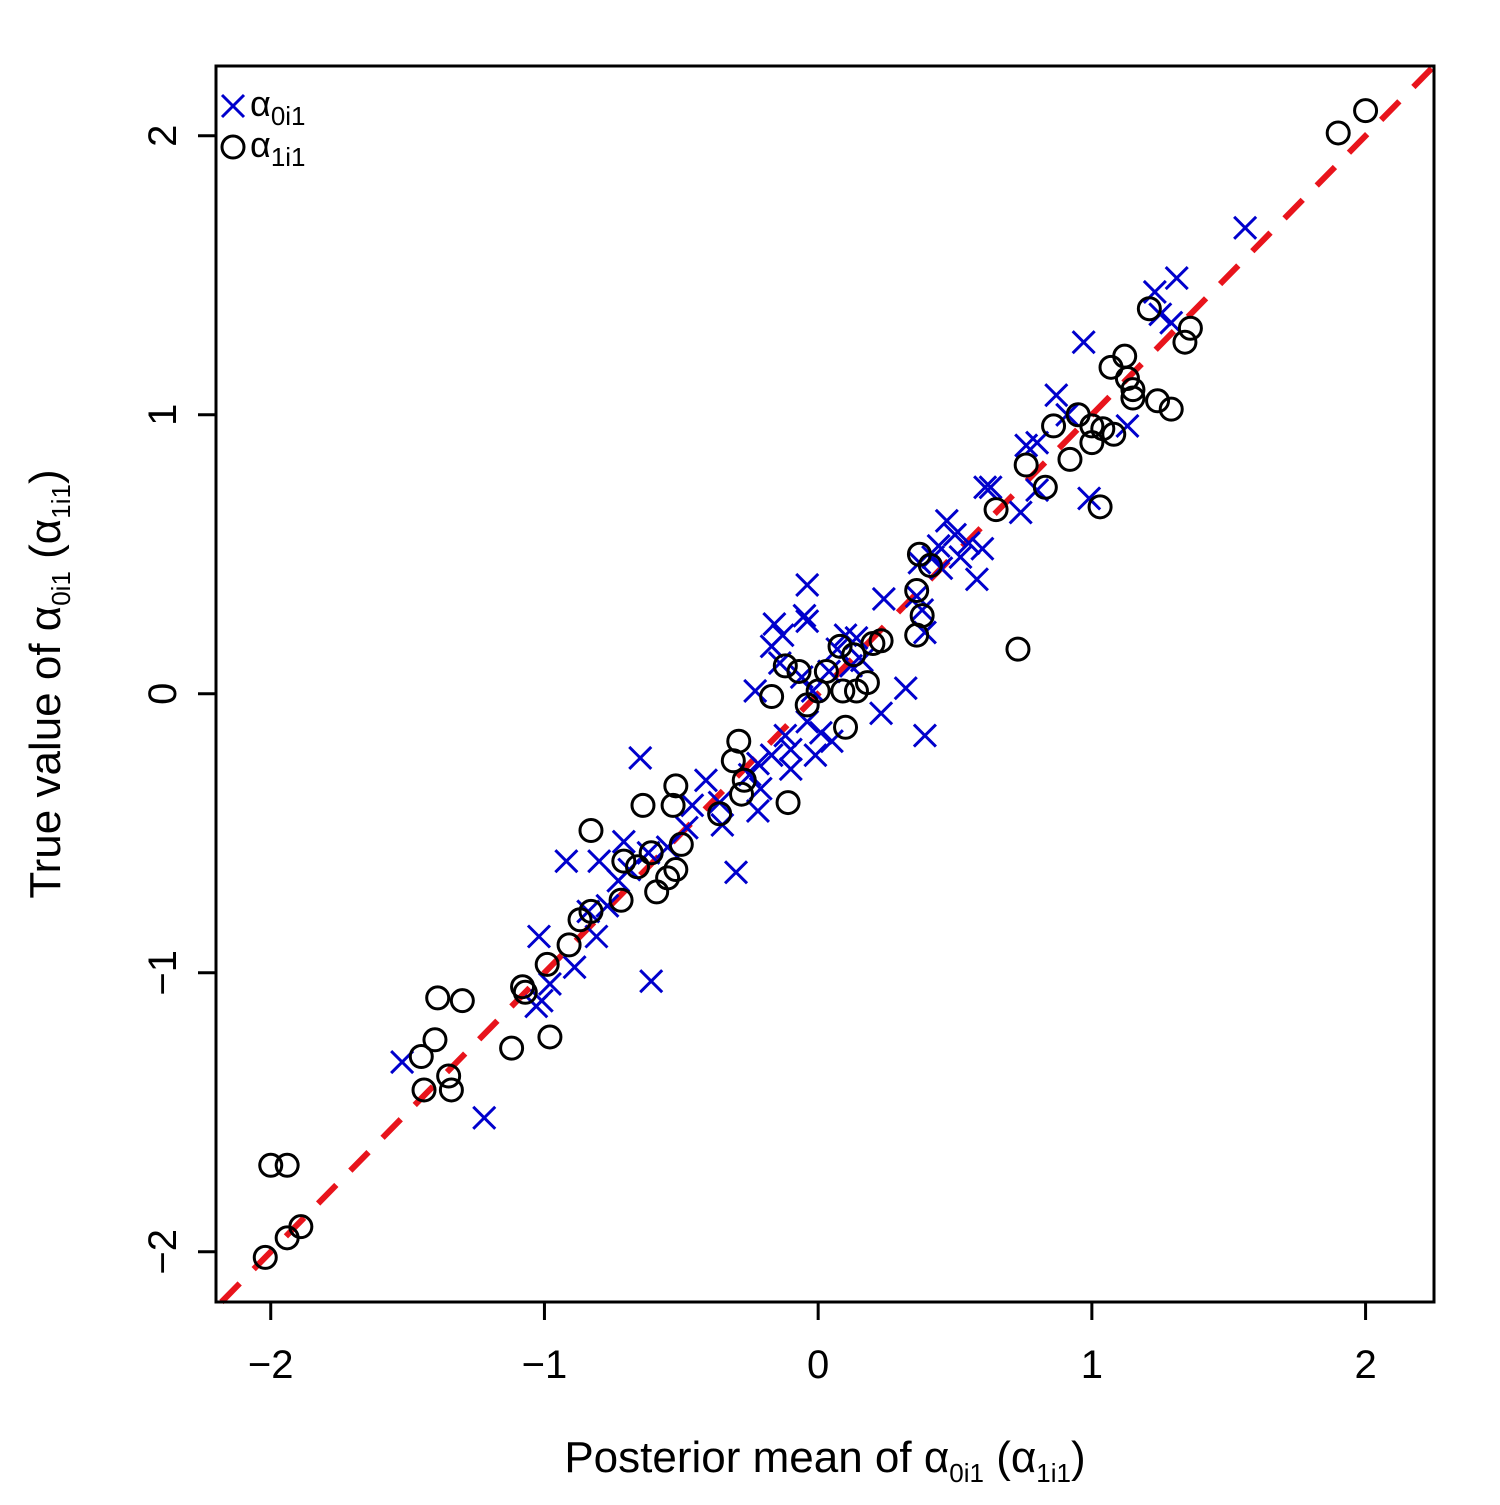 The width and height of the screenshot is (1500, 1505). I want to click on legend-marker-x, so click(233, 106).